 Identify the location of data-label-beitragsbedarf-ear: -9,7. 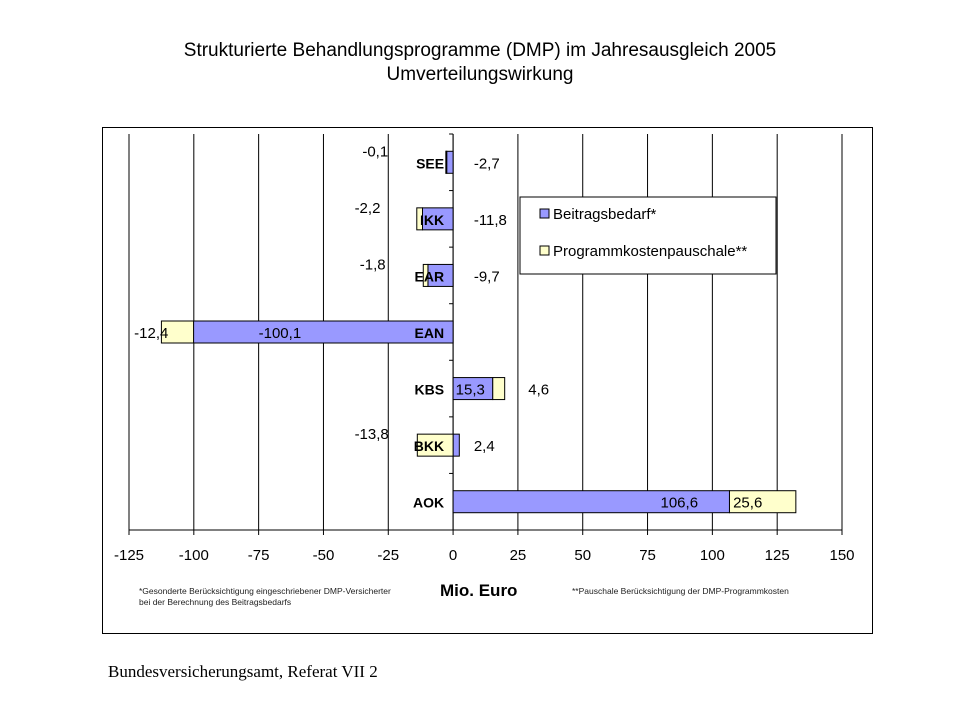
(487, 276).